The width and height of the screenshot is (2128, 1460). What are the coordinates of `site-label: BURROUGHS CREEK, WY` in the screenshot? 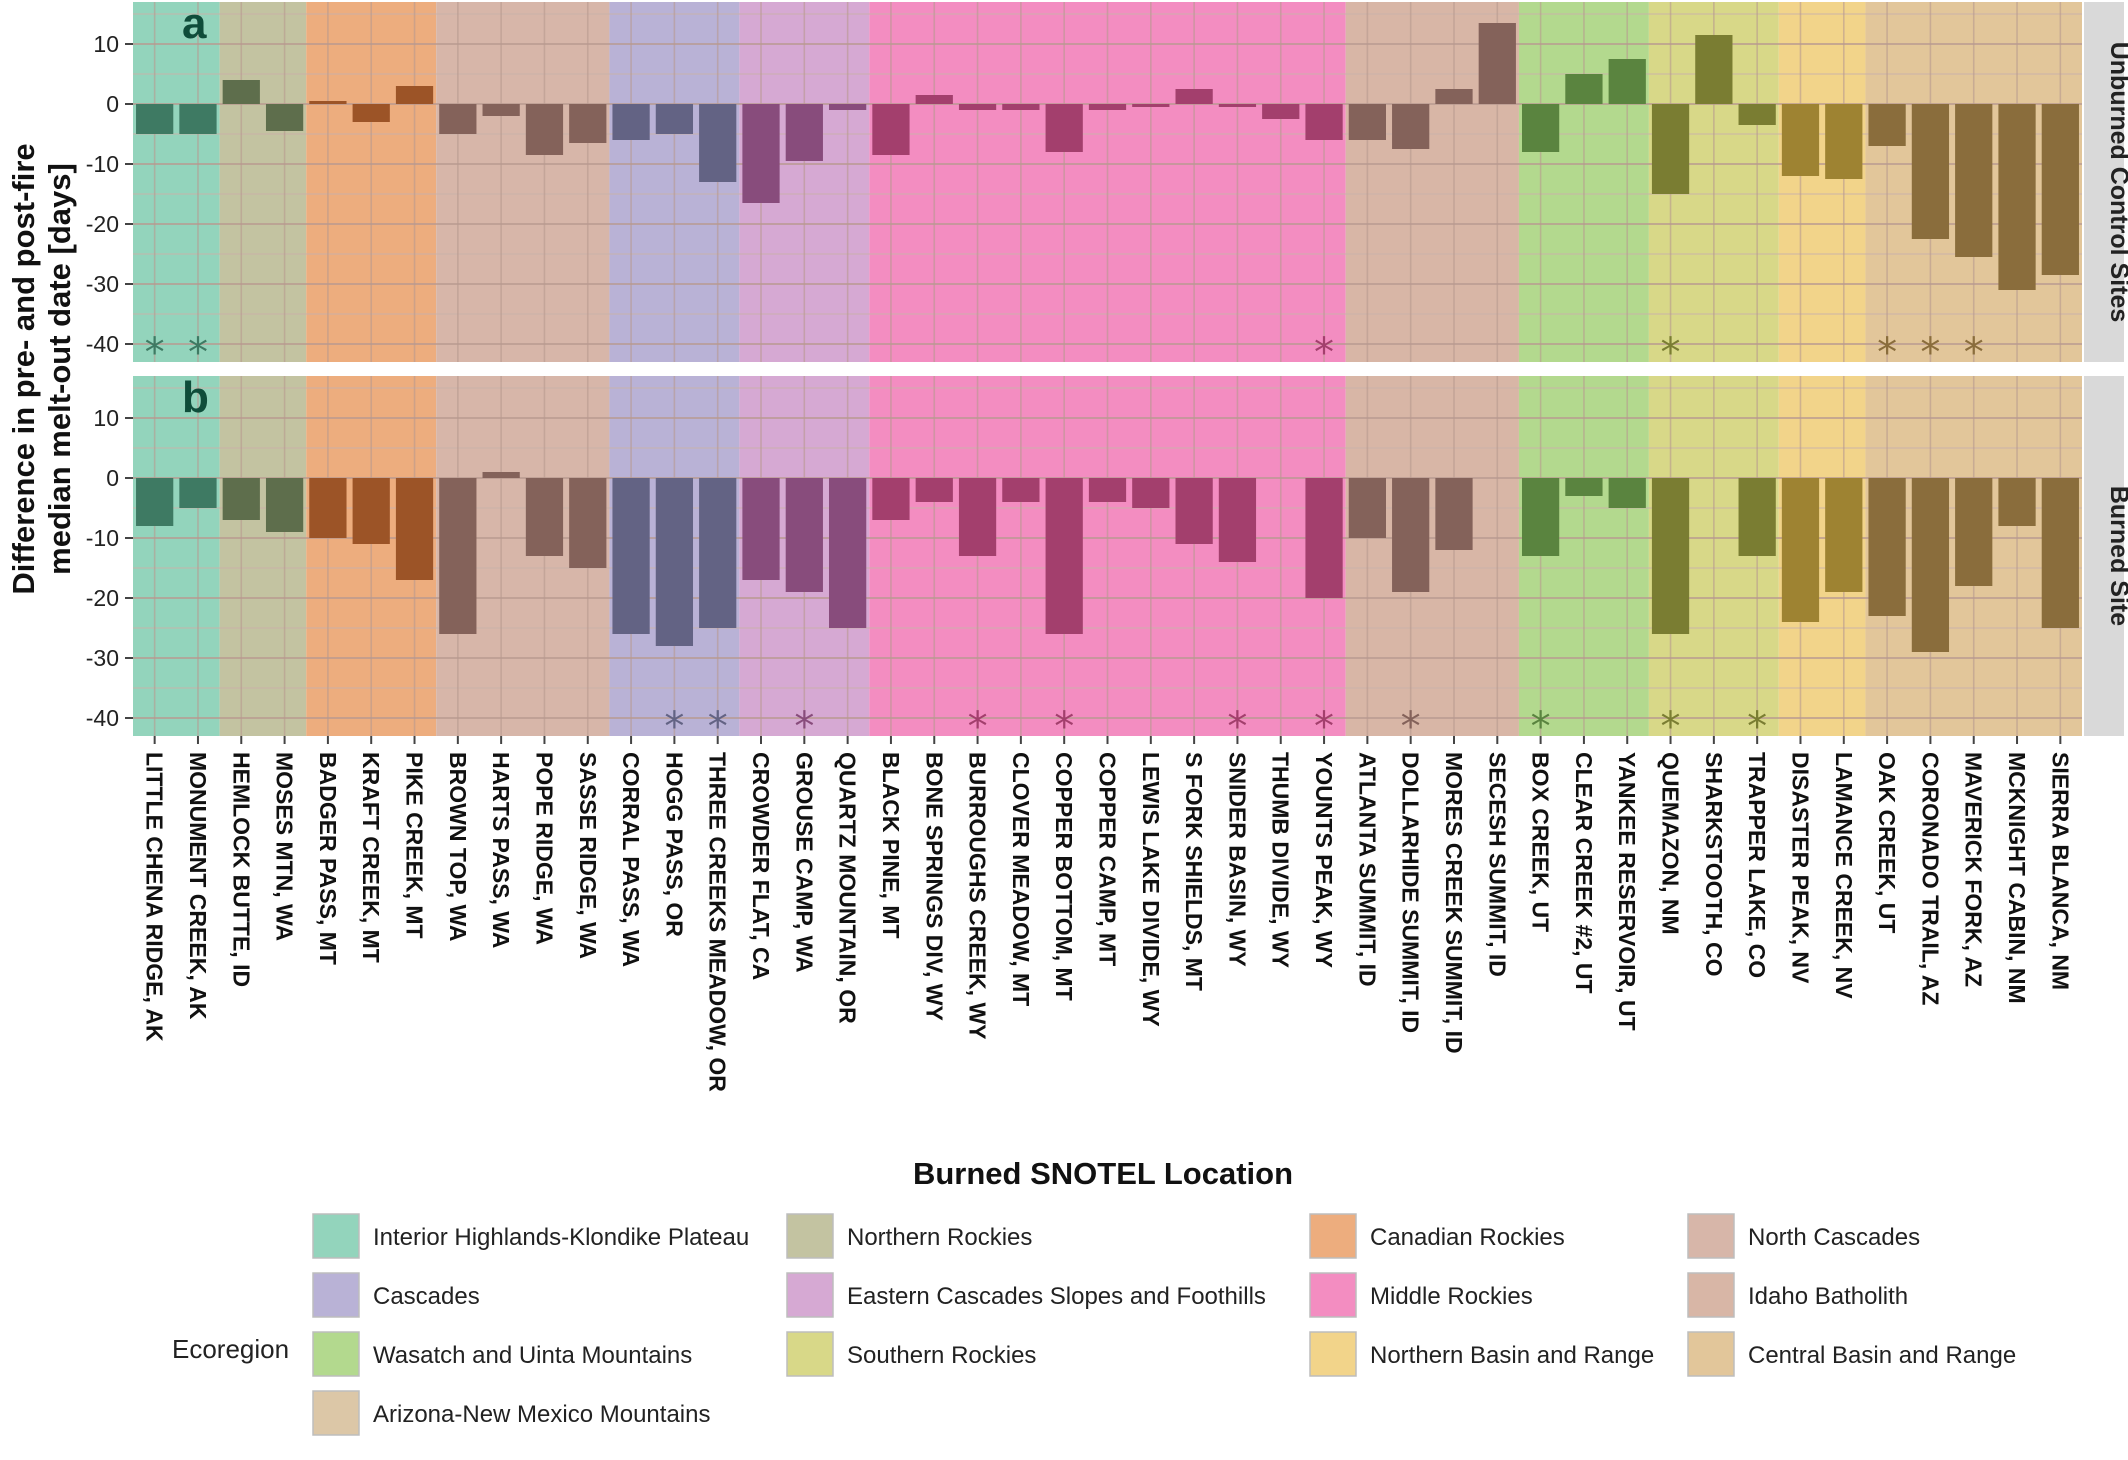 It's located at (978, 896).